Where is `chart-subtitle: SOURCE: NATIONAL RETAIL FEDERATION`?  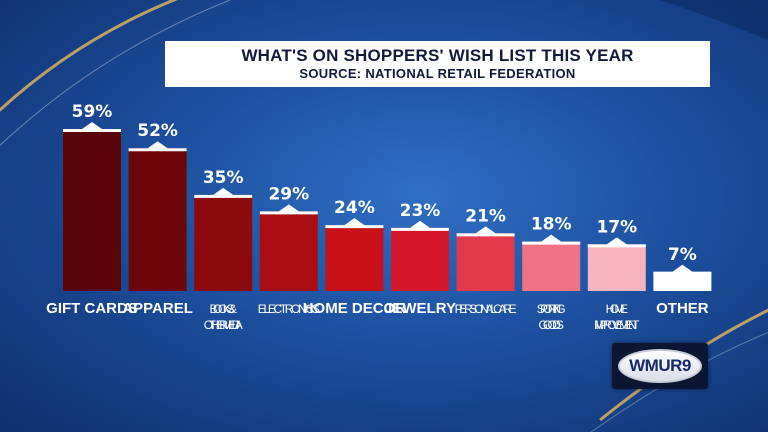
chart-subtitle: SOURCE: NATIONAL RETAIL FEDERATION is located at coordinates (437, 73).